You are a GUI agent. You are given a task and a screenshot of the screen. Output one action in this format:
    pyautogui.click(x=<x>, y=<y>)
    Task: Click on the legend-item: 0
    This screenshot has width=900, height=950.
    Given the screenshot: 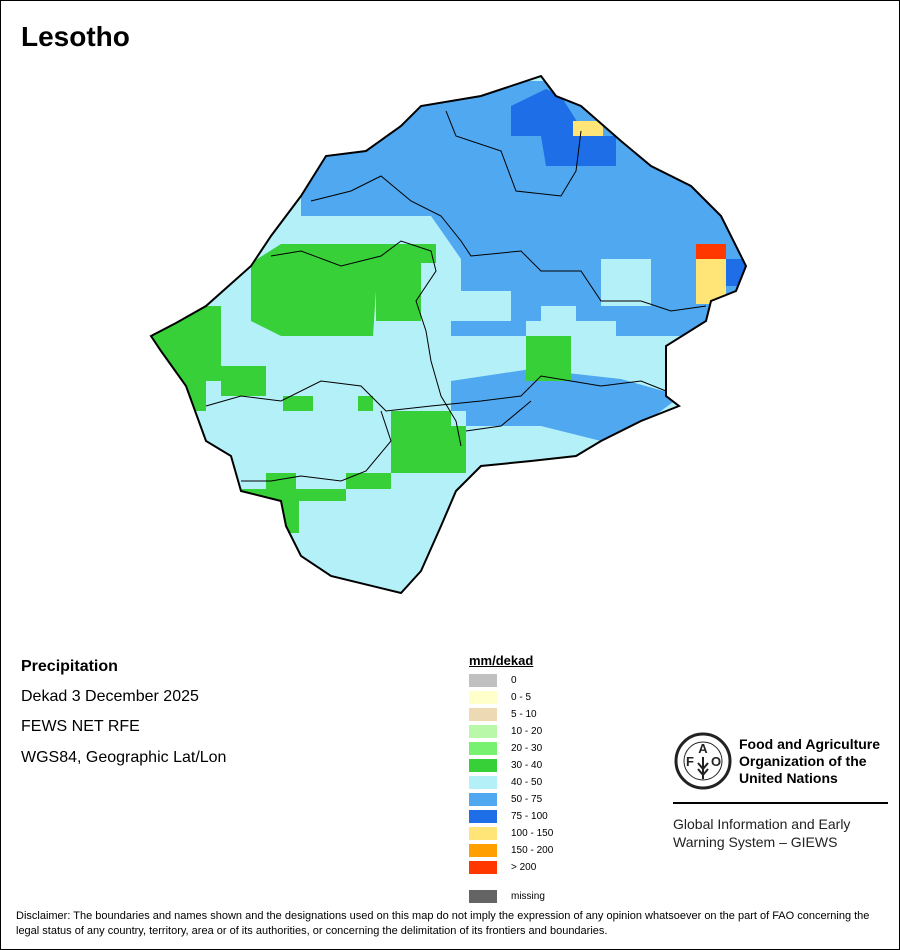 What is the action you would take?
    pyautogui.click(x=511, y=680)
    